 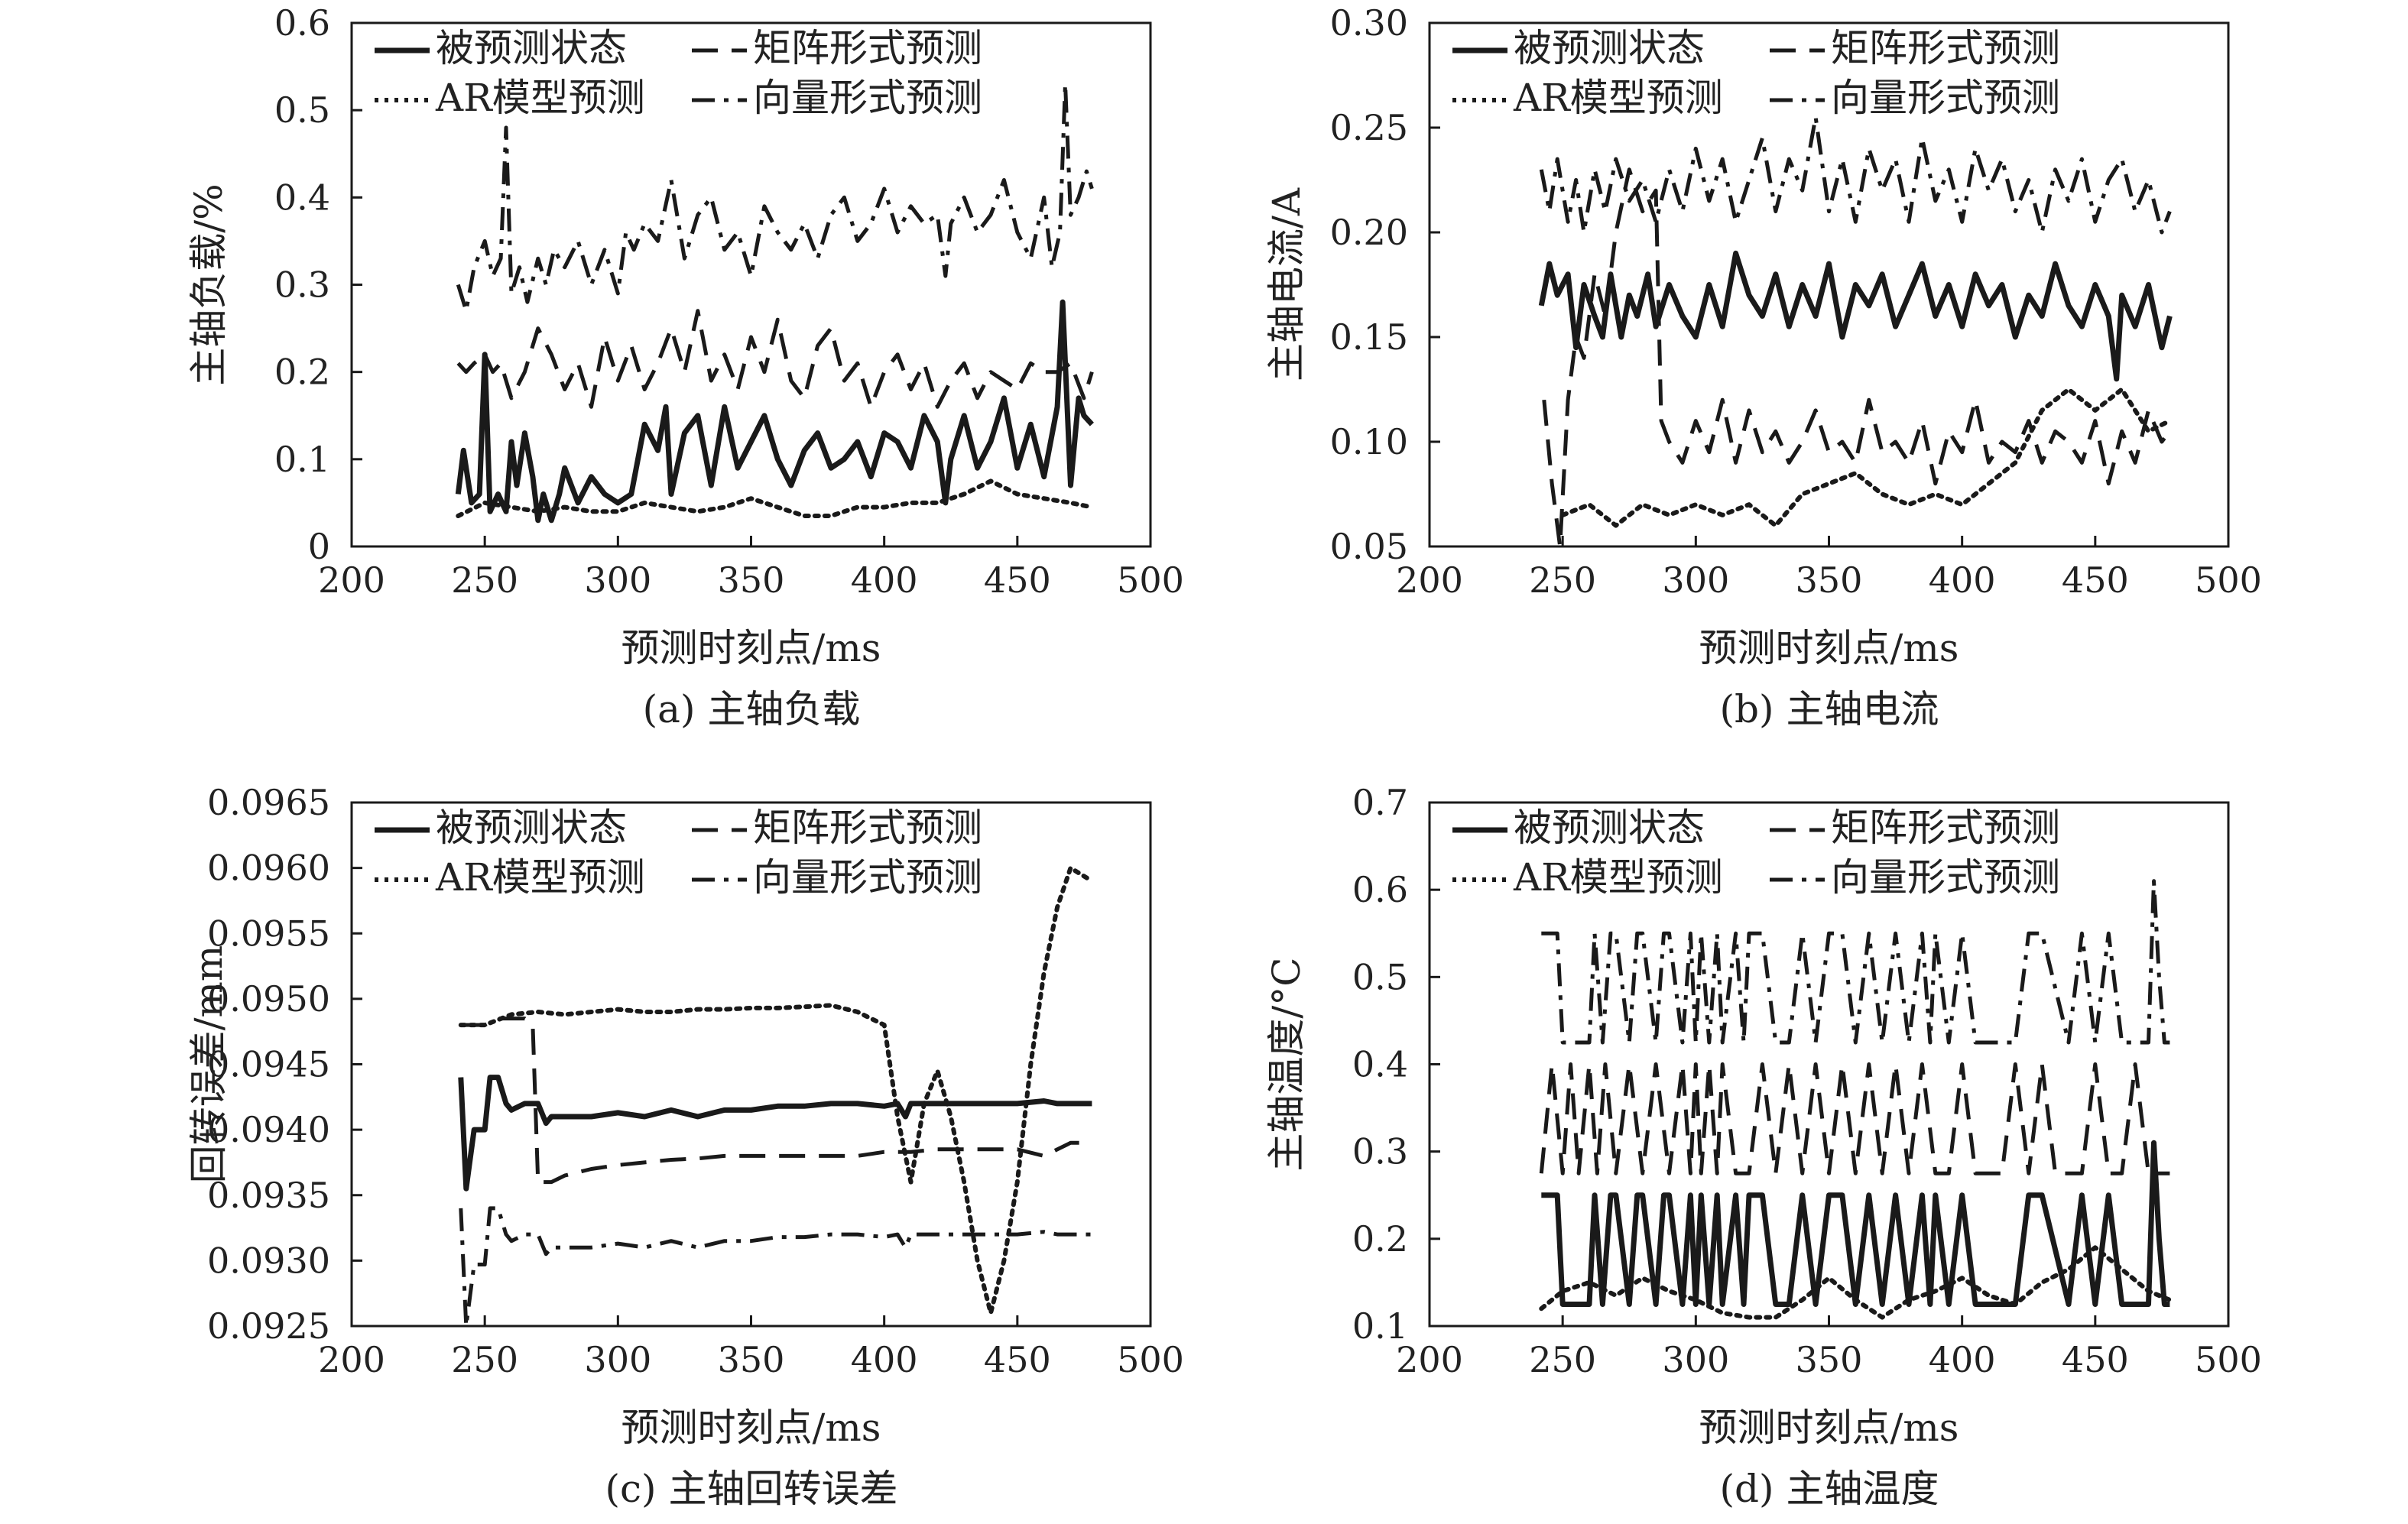 I want to click on y-tick-label: 0.05, so click(x=1369, y=546).